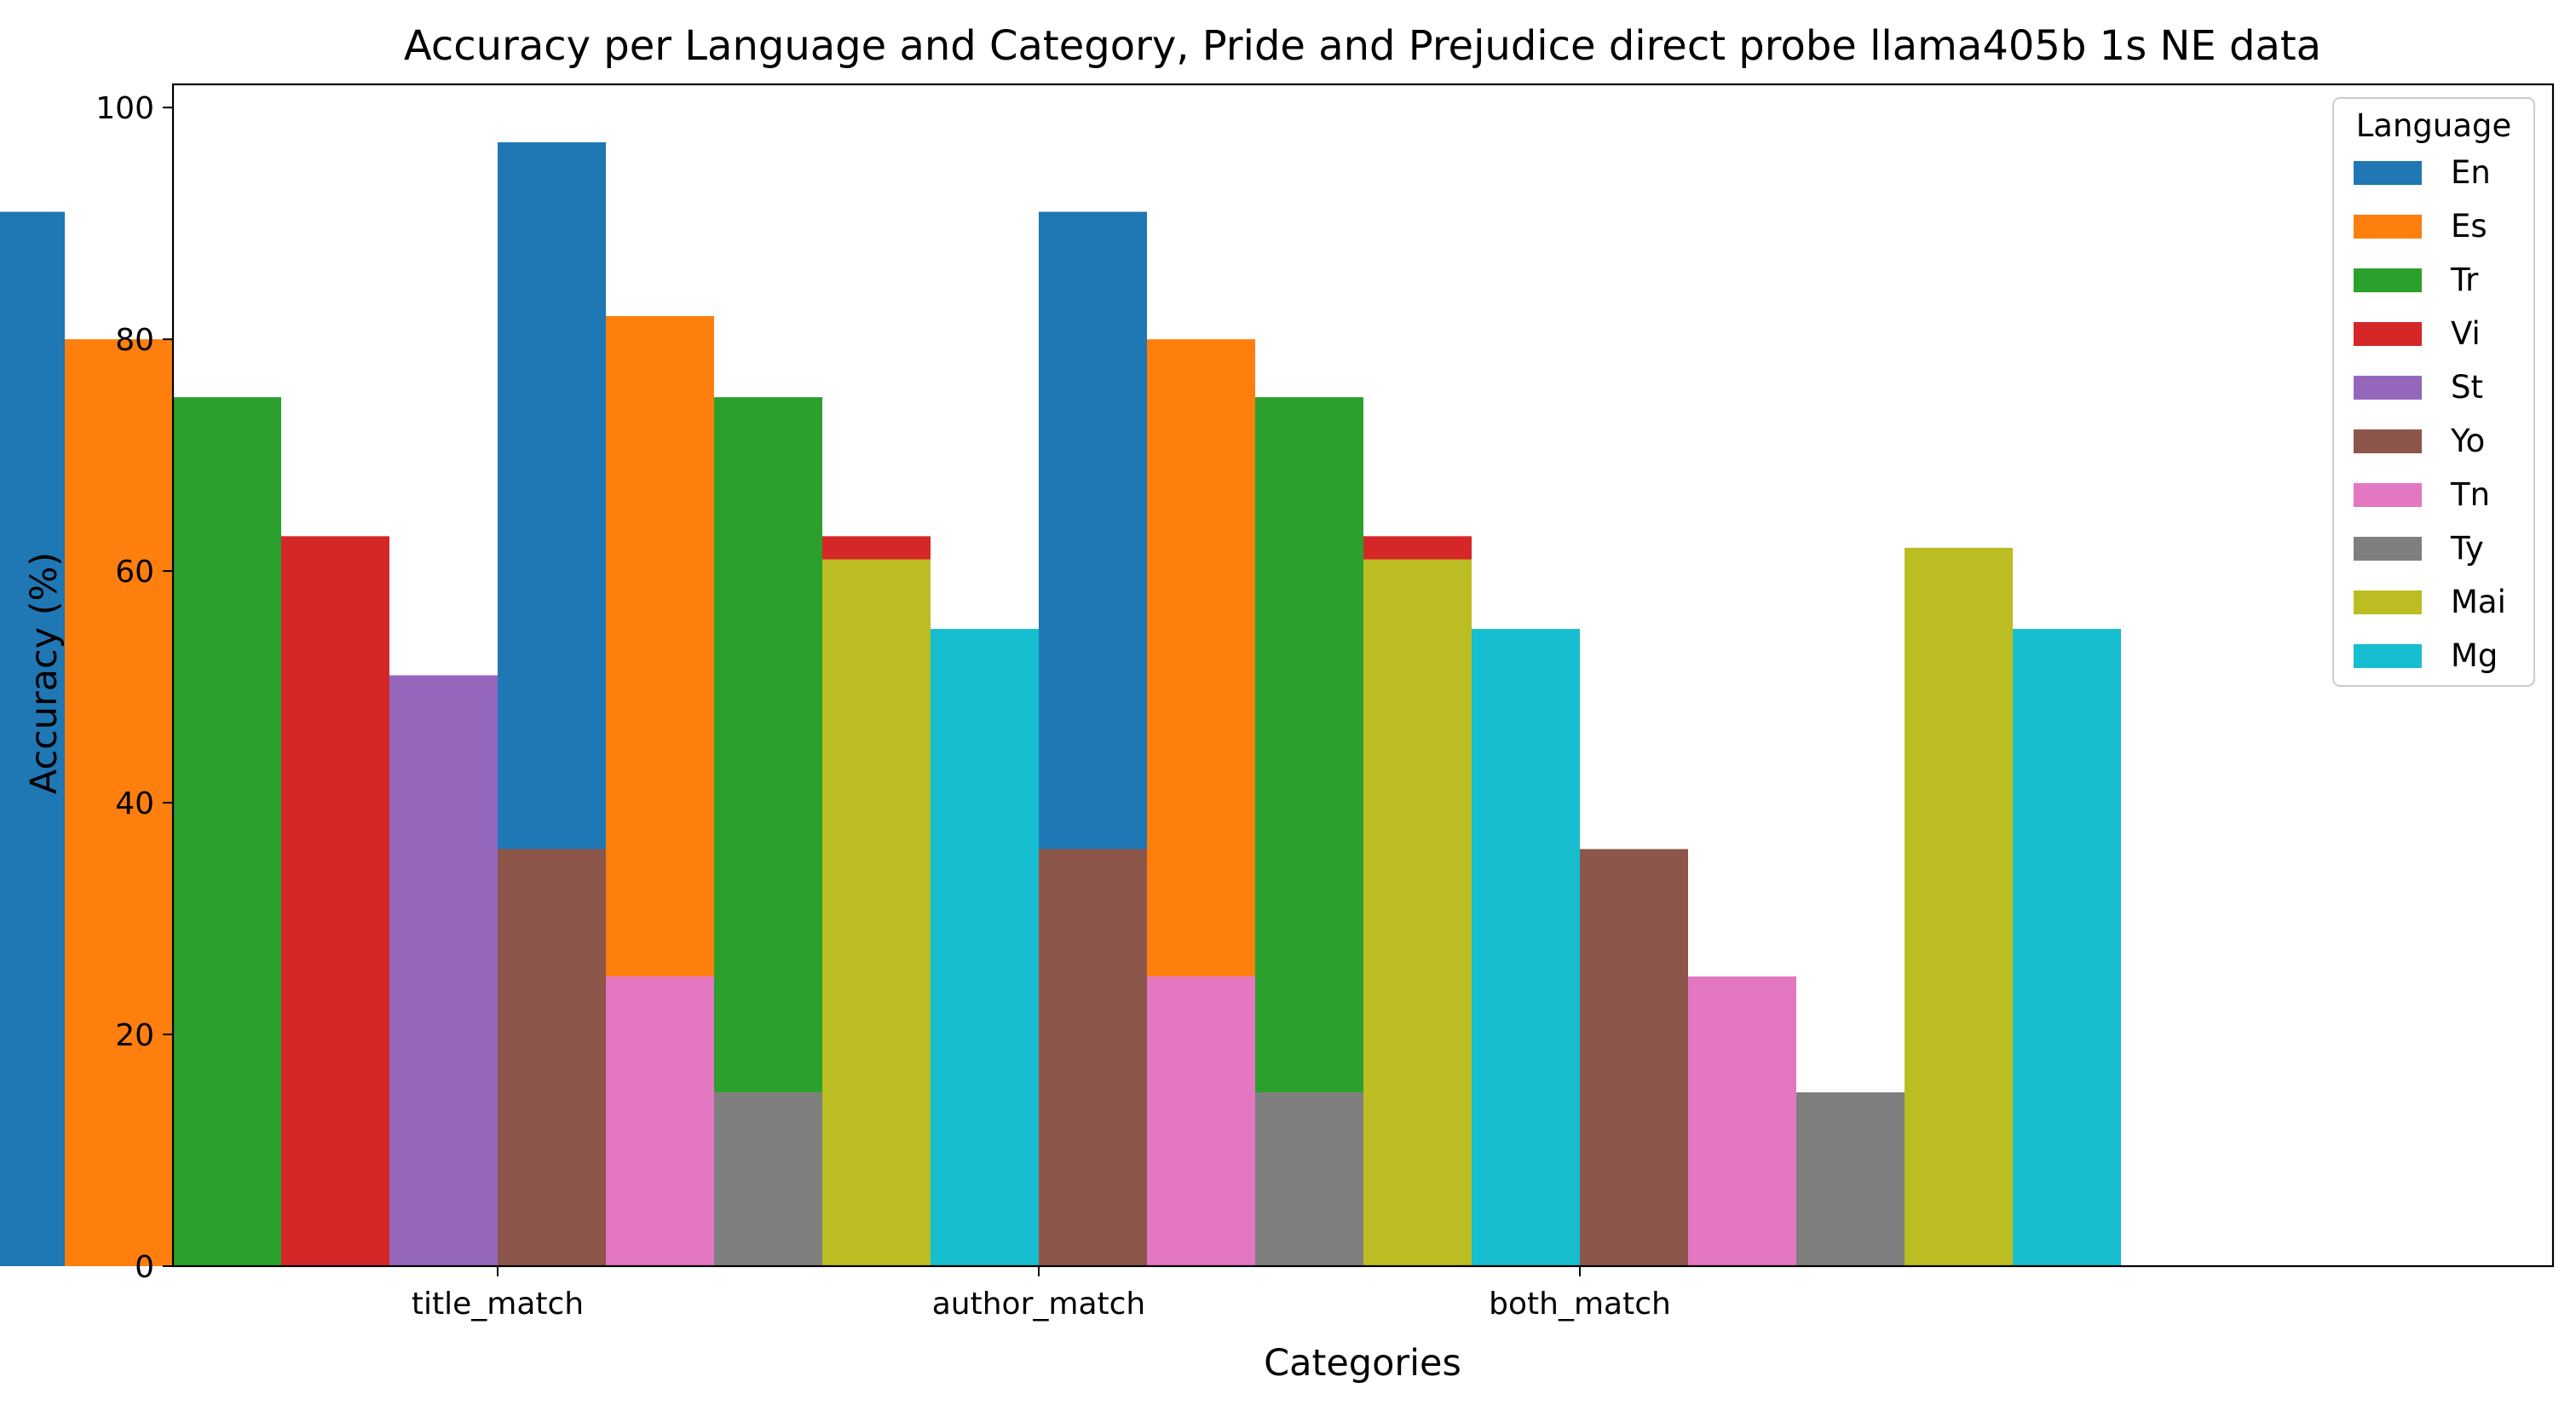  Describe the element at coordinates (1417, 912) in the screenshot. I see `bar-mai-author_match` at that location.